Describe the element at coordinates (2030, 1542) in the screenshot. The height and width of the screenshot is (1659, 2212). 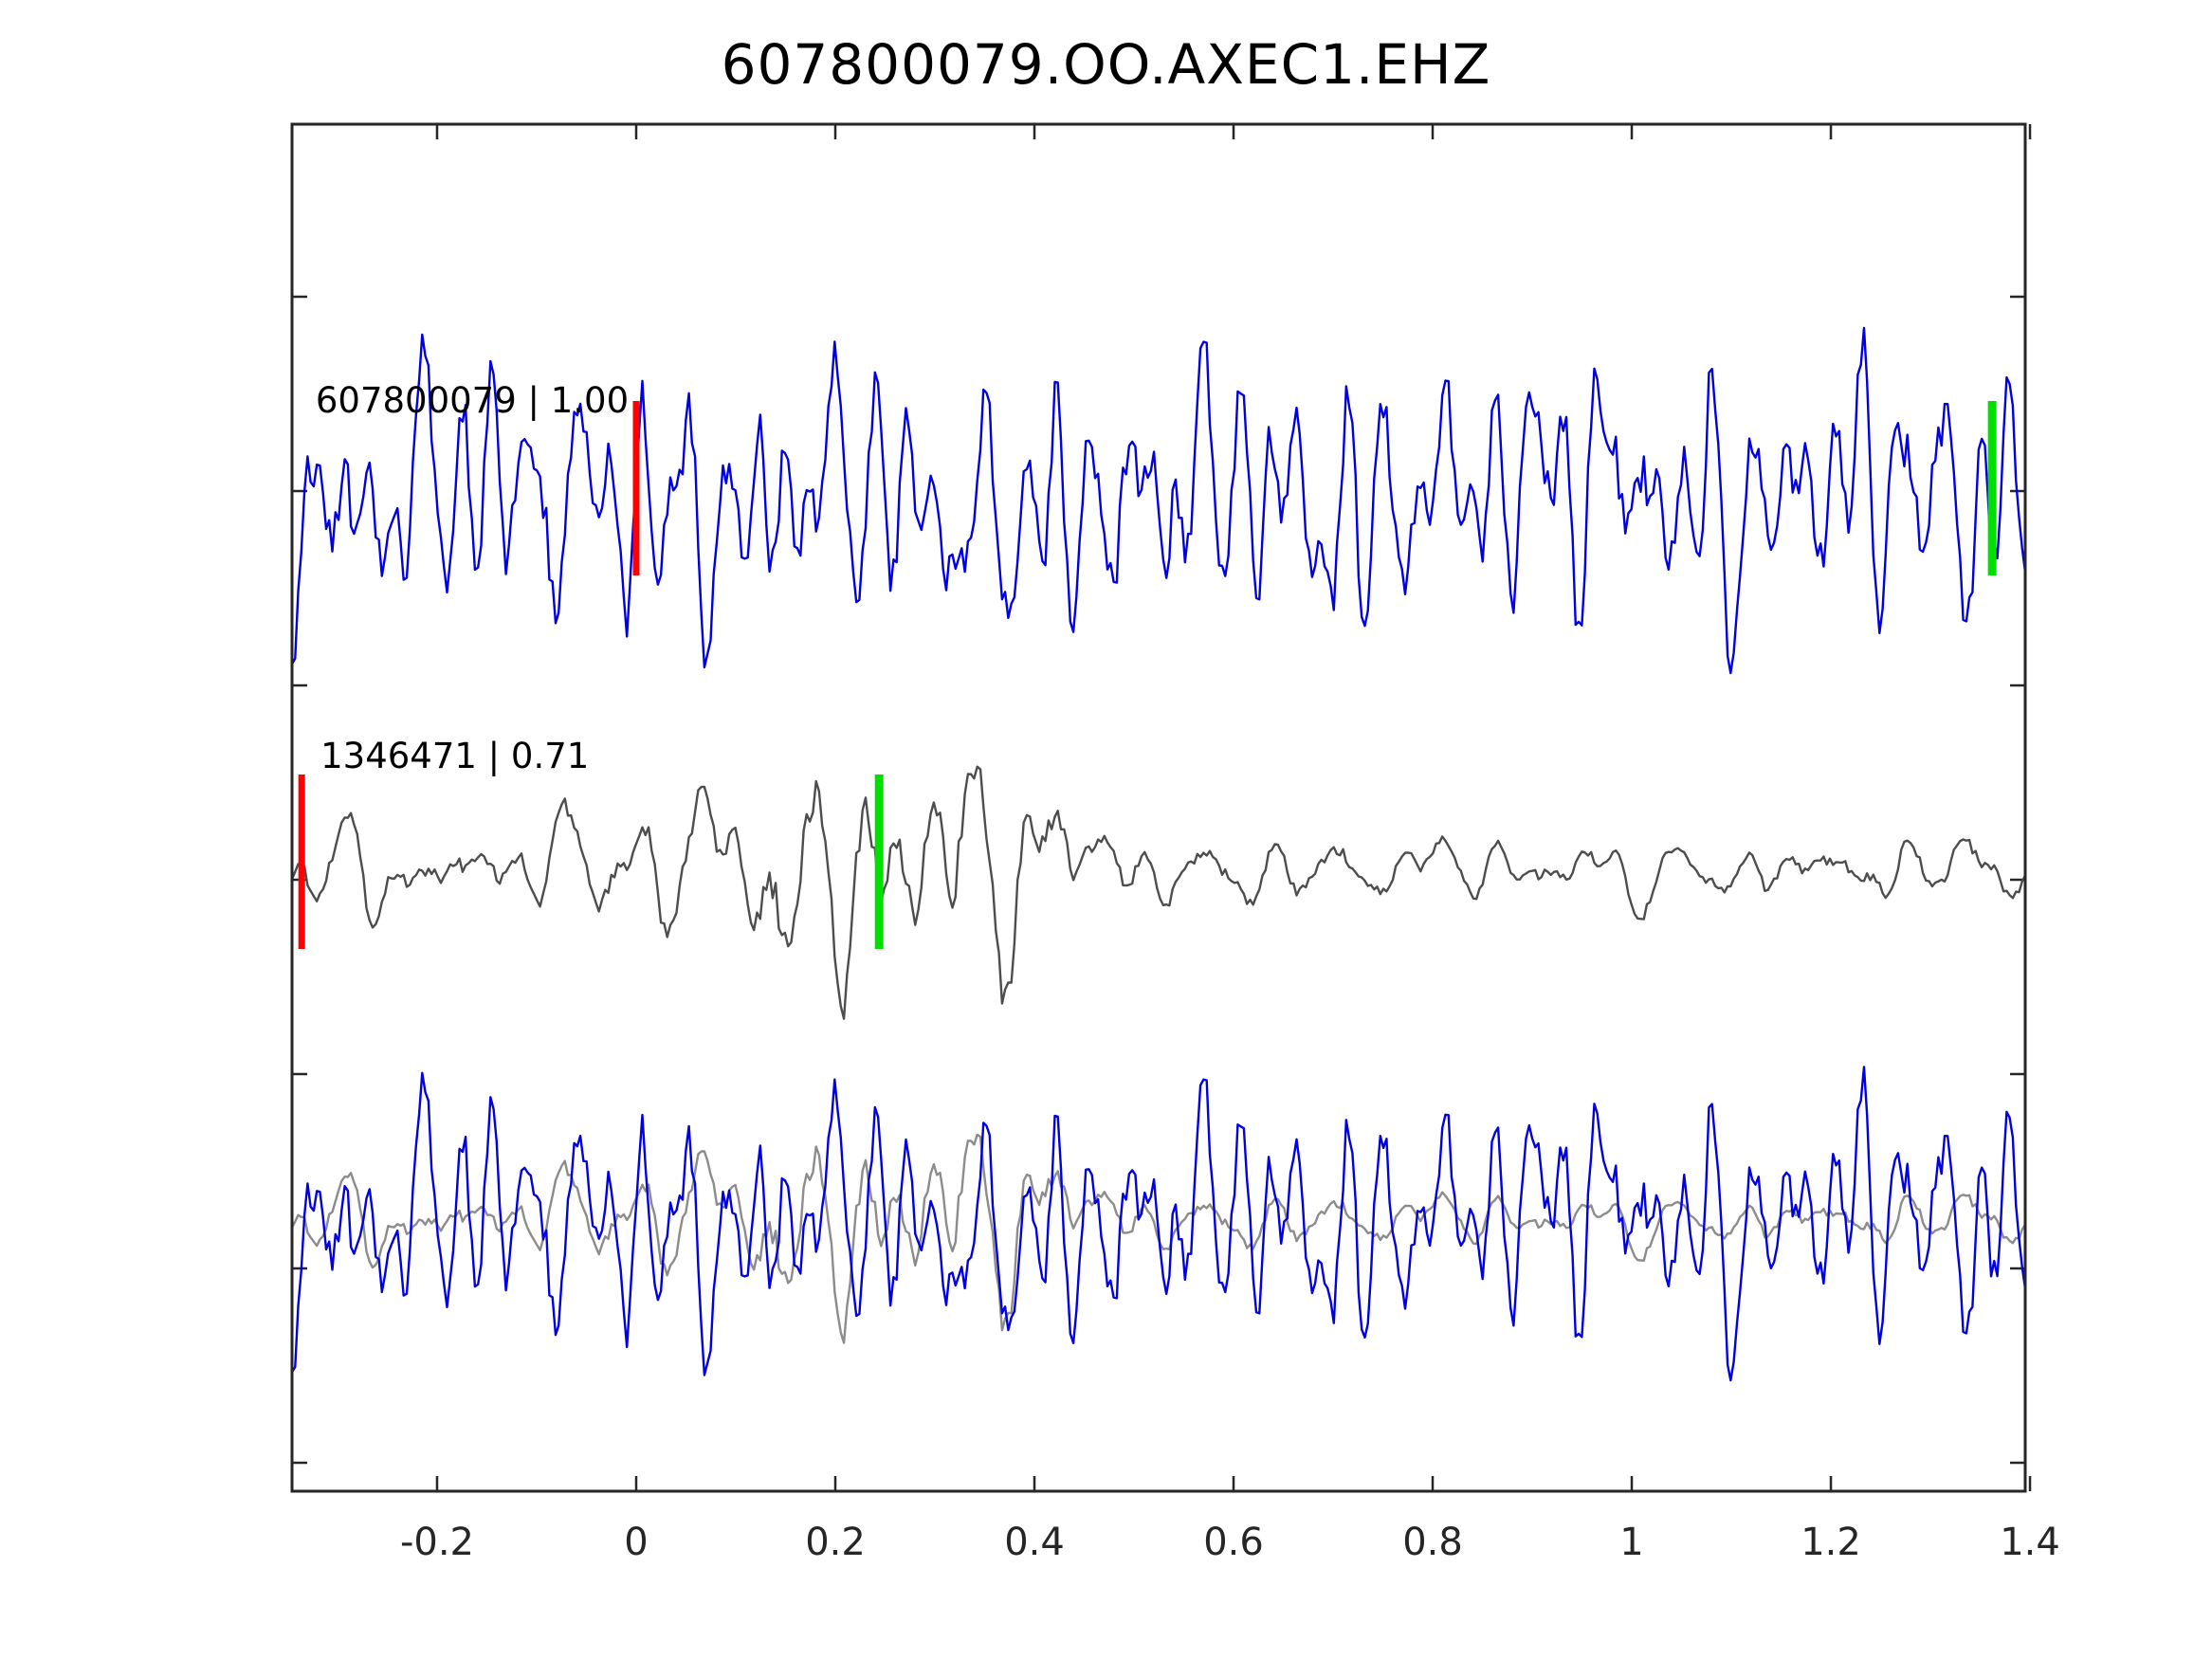
I see `x-tick-label: 1.4` at that location.